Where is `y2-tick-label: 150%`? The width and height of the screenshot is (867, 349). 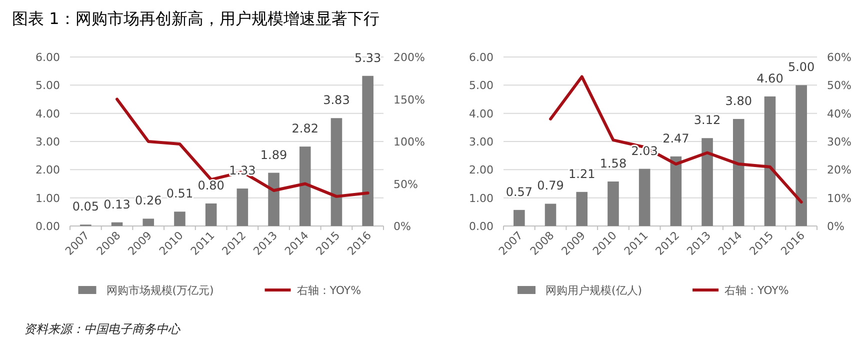 y2-tick-label: 150% is located at coordinates (409, 99).